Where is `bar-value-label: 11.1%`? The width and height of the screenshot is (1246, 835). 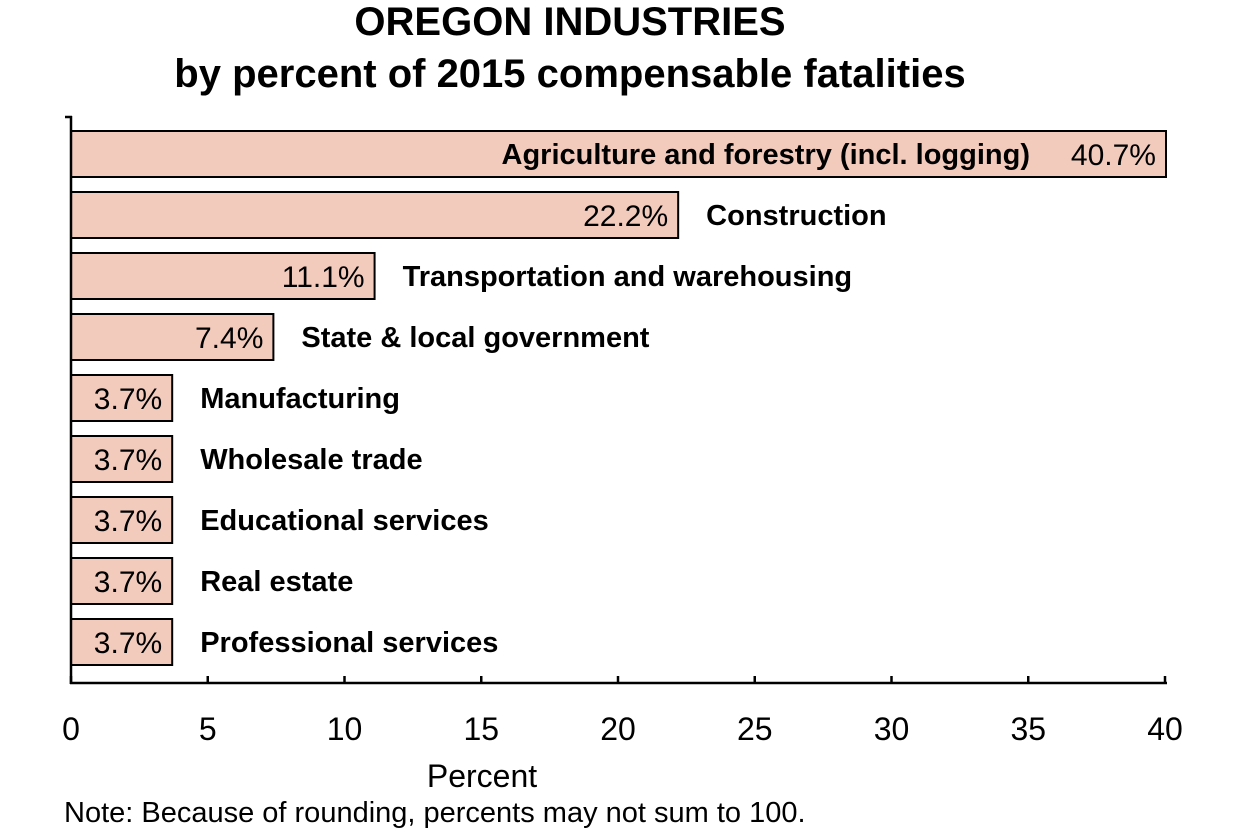
bar-value-label: 11.1% is located at coordinates (323, 277).